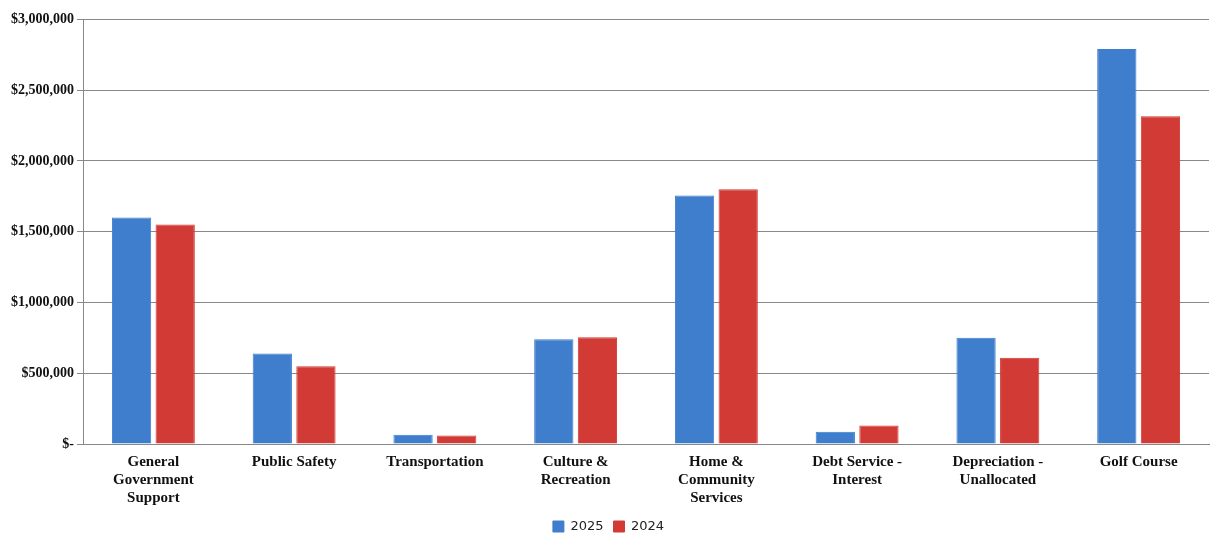  What do you see at coordinates (587, 525) in the screenshot?
I see `legend-label: 2025` at bounding box center [587, 525].